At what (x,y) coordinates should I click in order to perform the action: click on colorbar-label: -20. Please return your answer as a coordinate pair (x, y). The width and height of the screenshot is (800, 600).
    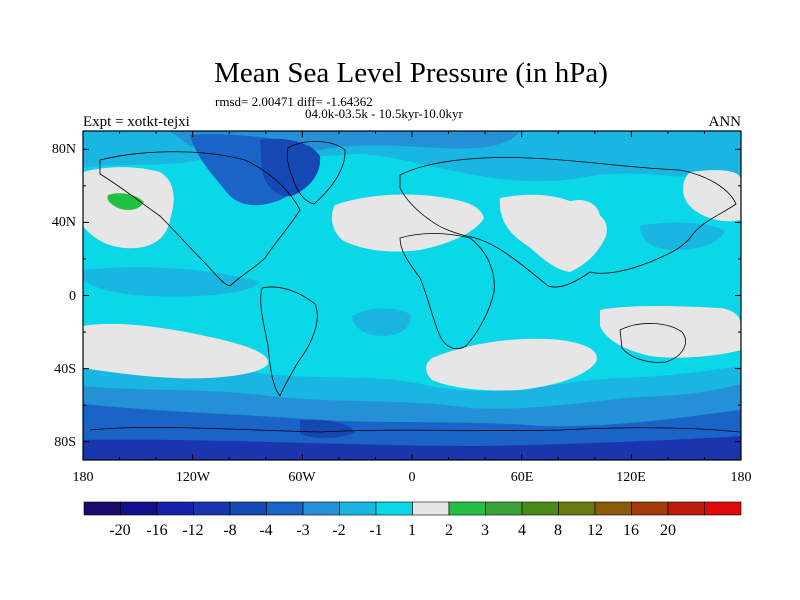
    Looking at the image, I should click on (119, 530).